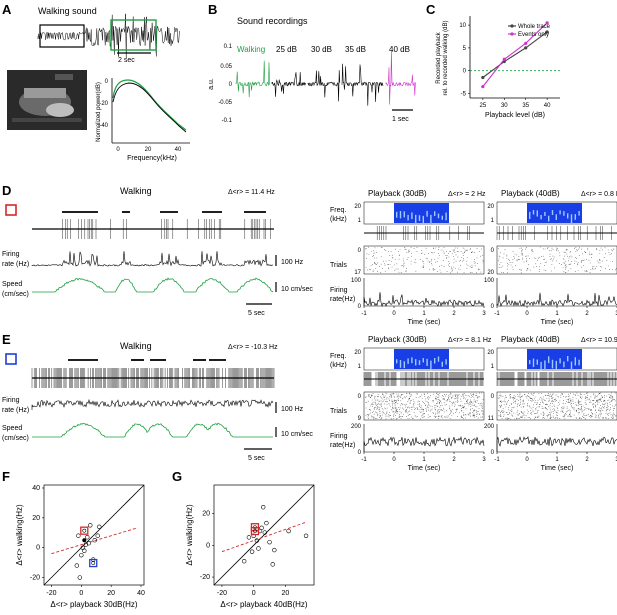 This screenshot has width=617, height=615. What do you see at coordinates (263, 604) in the screenshot?
I see `scatter-g-xlabel: Δ<r> playback 40dB(Hz)` at bounding box center [263, 604].